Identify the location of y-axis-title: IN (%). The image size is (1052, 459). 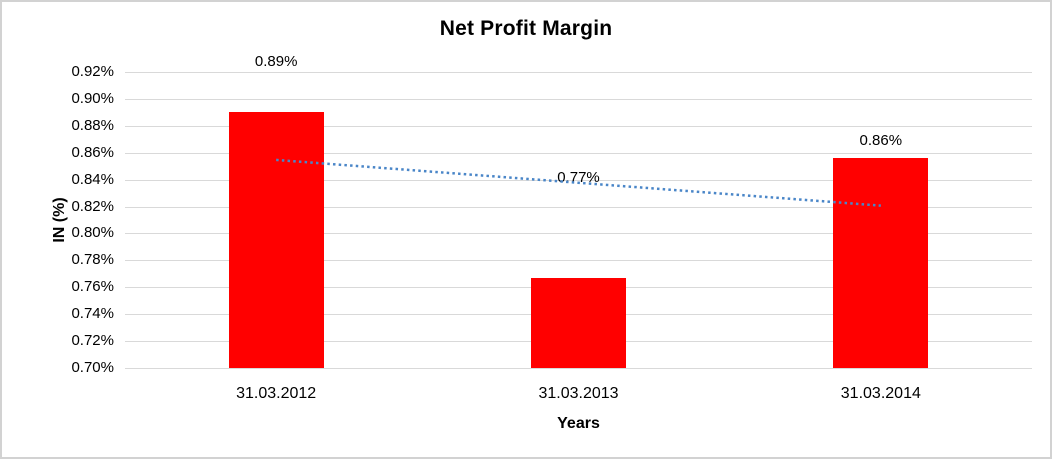
(59, 220).